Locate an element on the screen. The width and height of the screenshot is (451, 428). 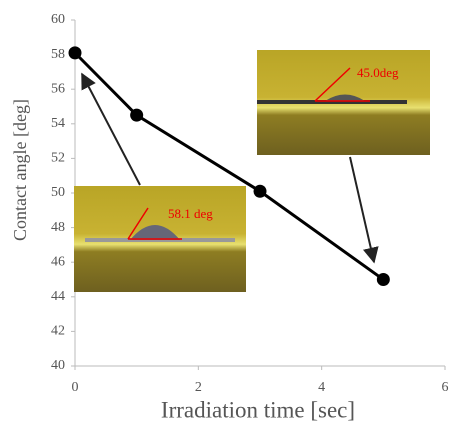
x-axis-label: Irradiation time [sec] is located at coordinates (258, 409).